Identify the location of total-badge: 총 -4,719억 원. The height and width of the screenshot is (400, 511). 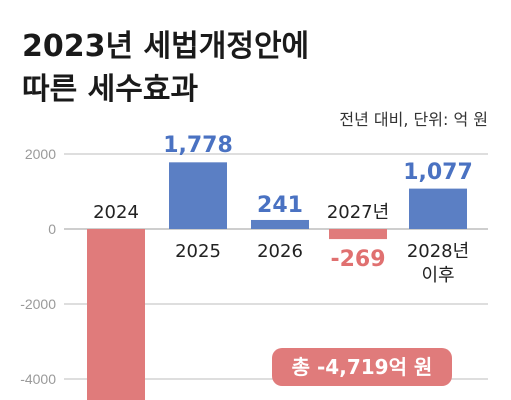
(362, 367).